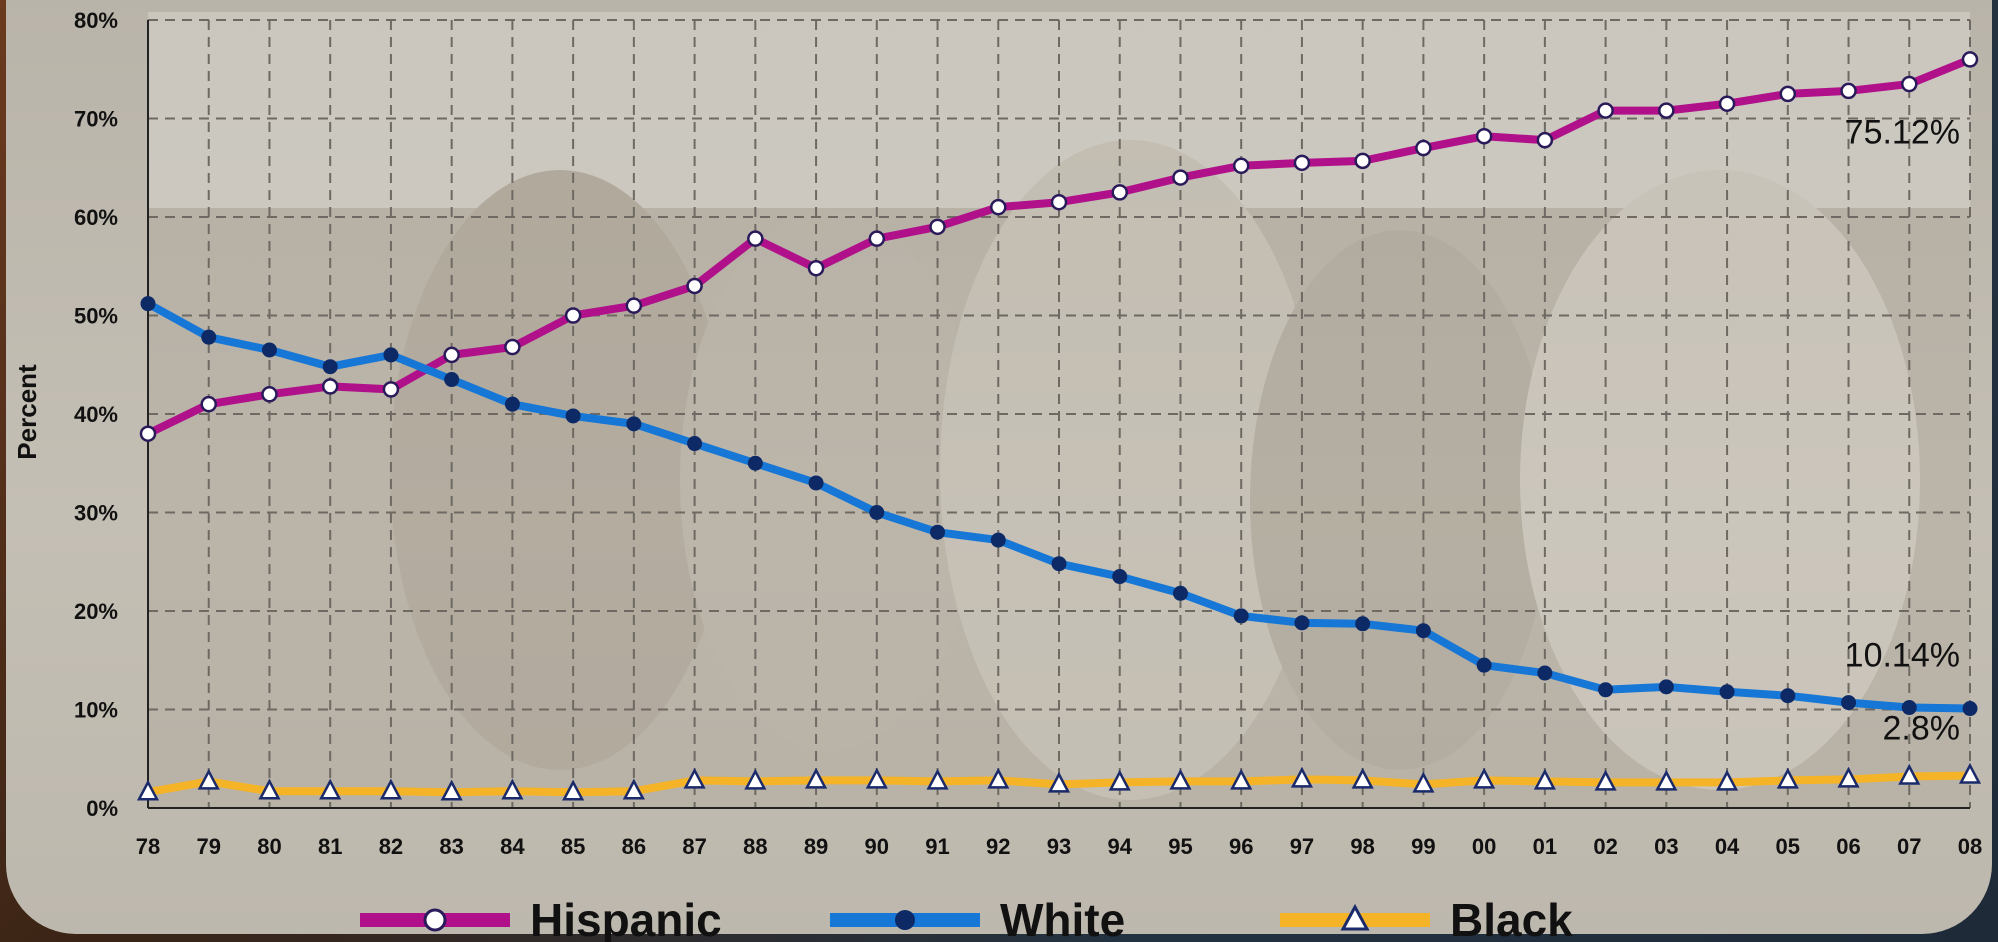 The image size is (1998, 942). Describe the element at coordinates (1362, 846) in the screenshot. I see `x-tick-label: 98` at that location.